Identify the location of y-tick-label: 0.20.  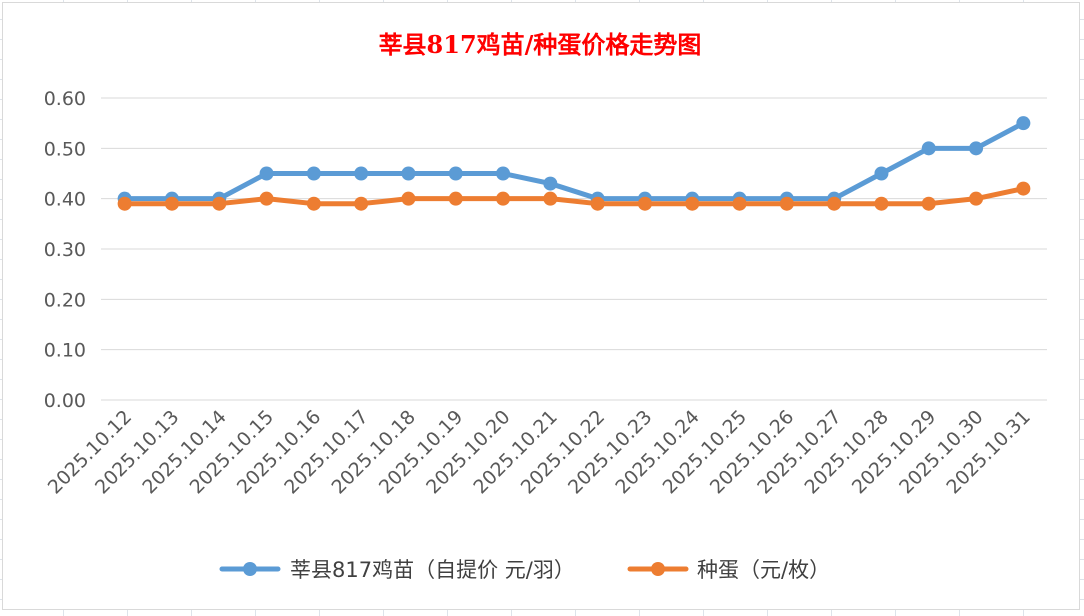
(65, 300).